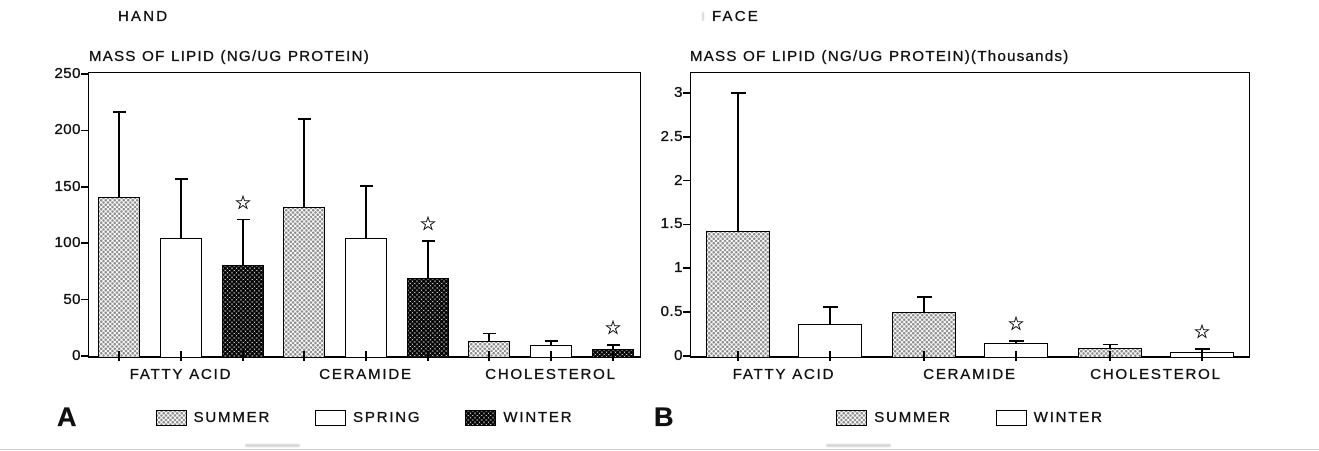  I want to click on y-axis-tick-label: 200, so click(67, 130).